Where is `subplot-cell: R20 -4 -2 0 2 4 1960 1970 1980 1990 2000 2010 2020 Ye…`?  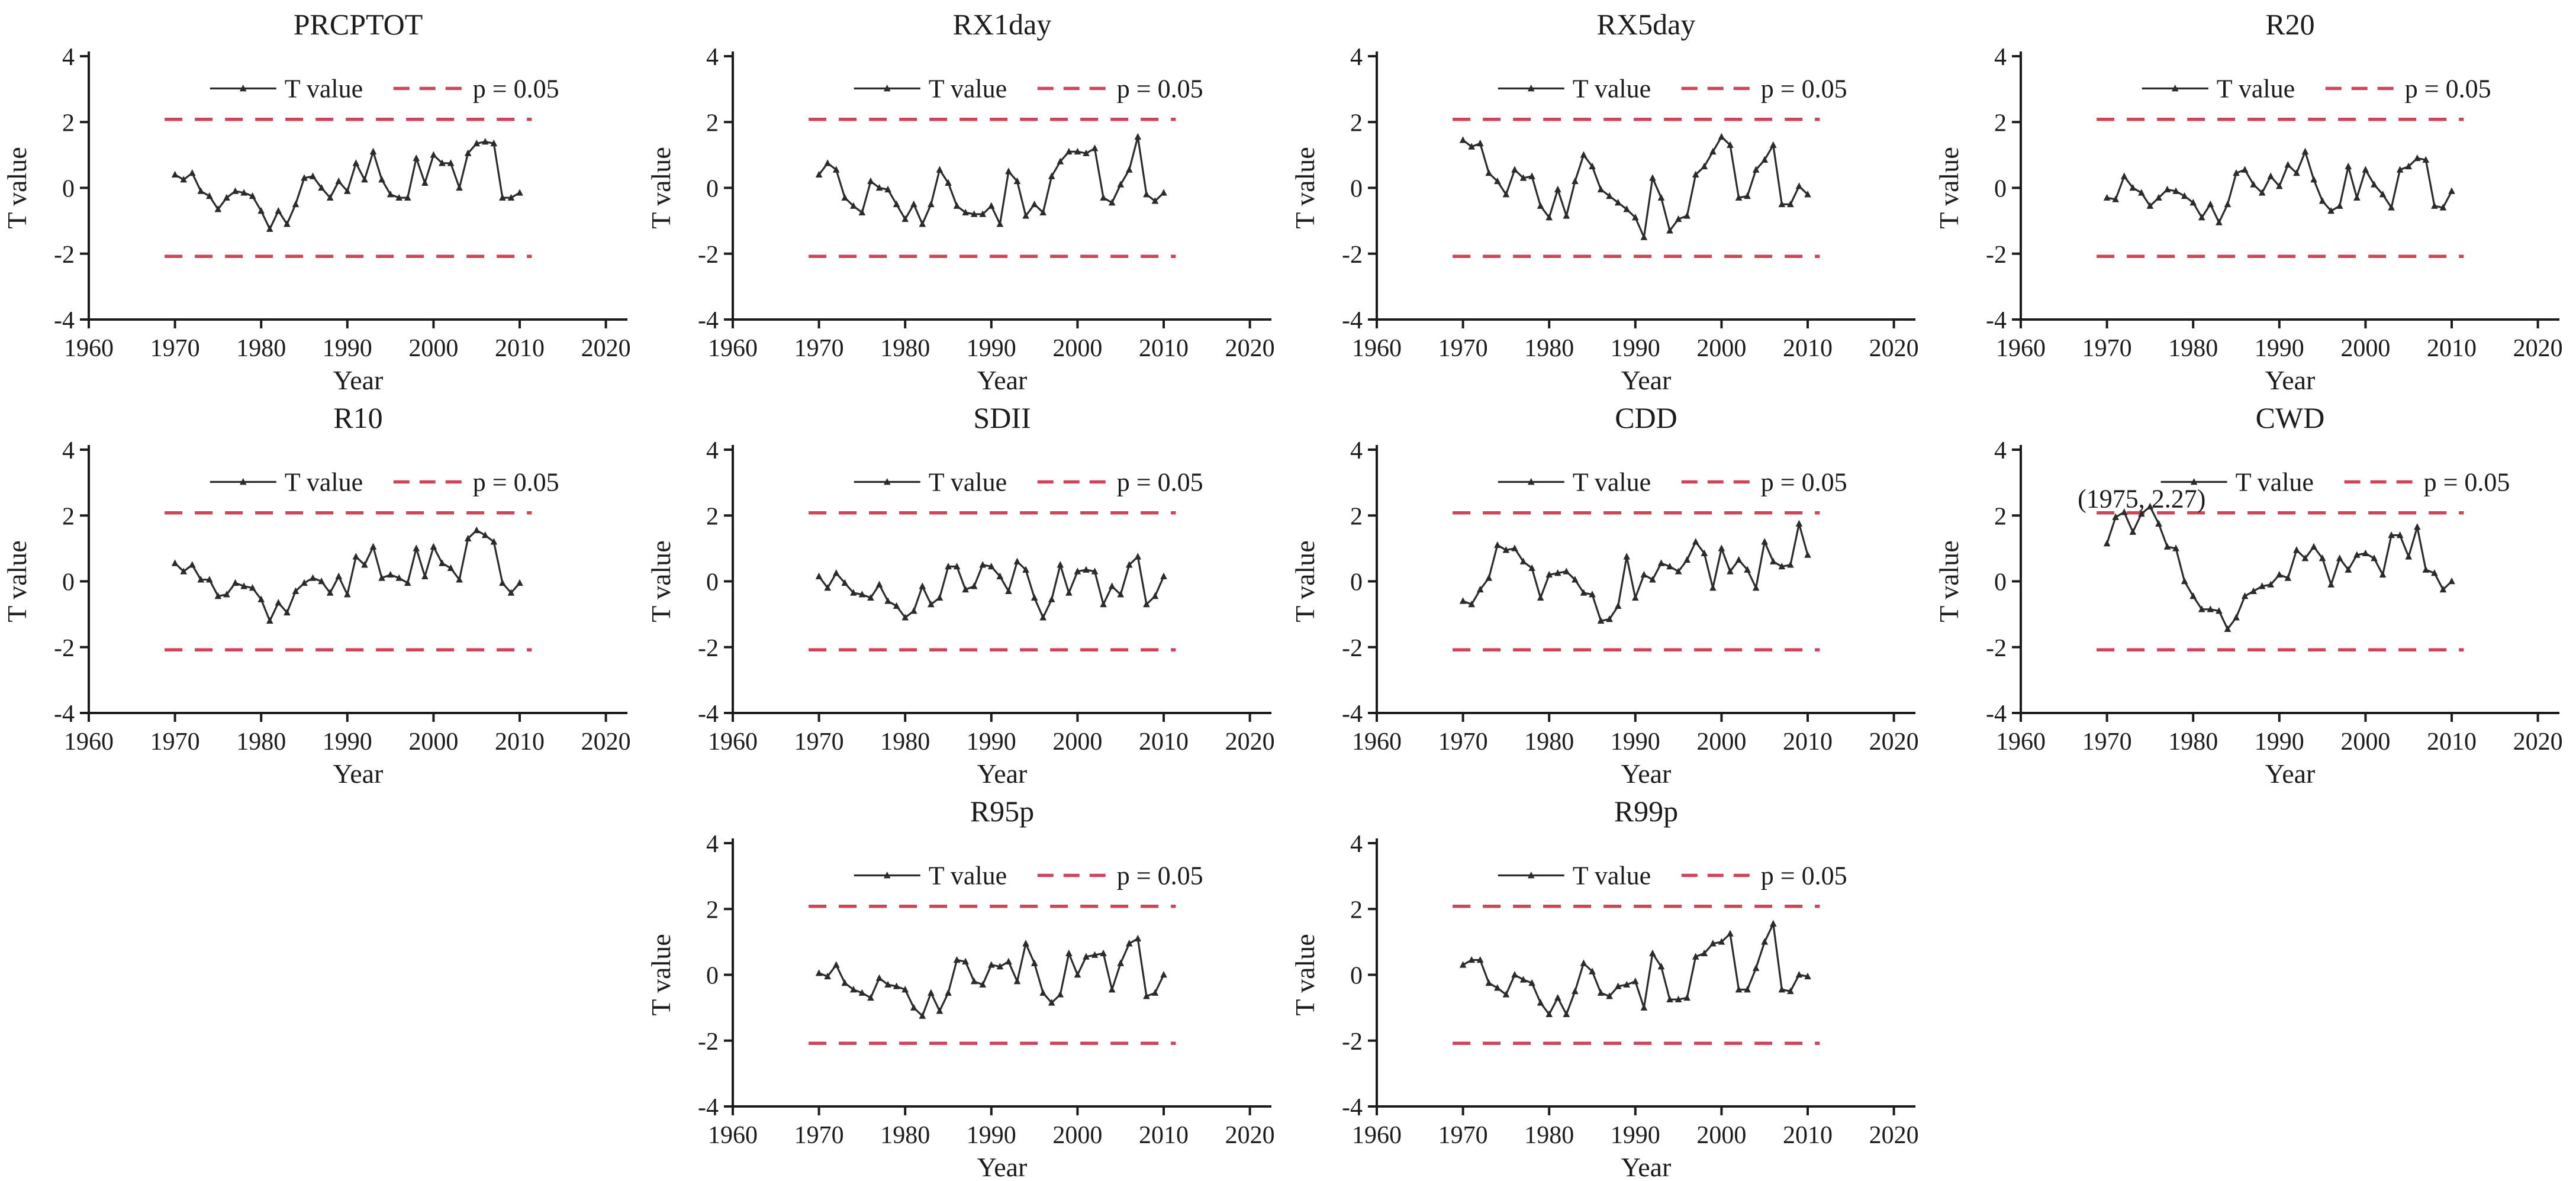 subplot-cell: R20 -4 -2 0 2 4 1960 1970 1980 1990 2000 2010 2020 Ye… is located at coordinates (2254, 196).